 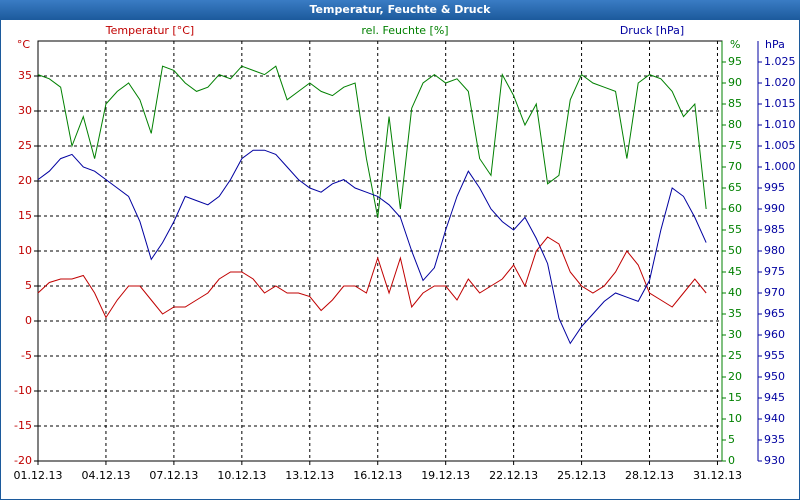 What do you see at coordinates (28, 285) in the screenshot?
I see `y-tick-label: 5` at bounding box center [28, 285].